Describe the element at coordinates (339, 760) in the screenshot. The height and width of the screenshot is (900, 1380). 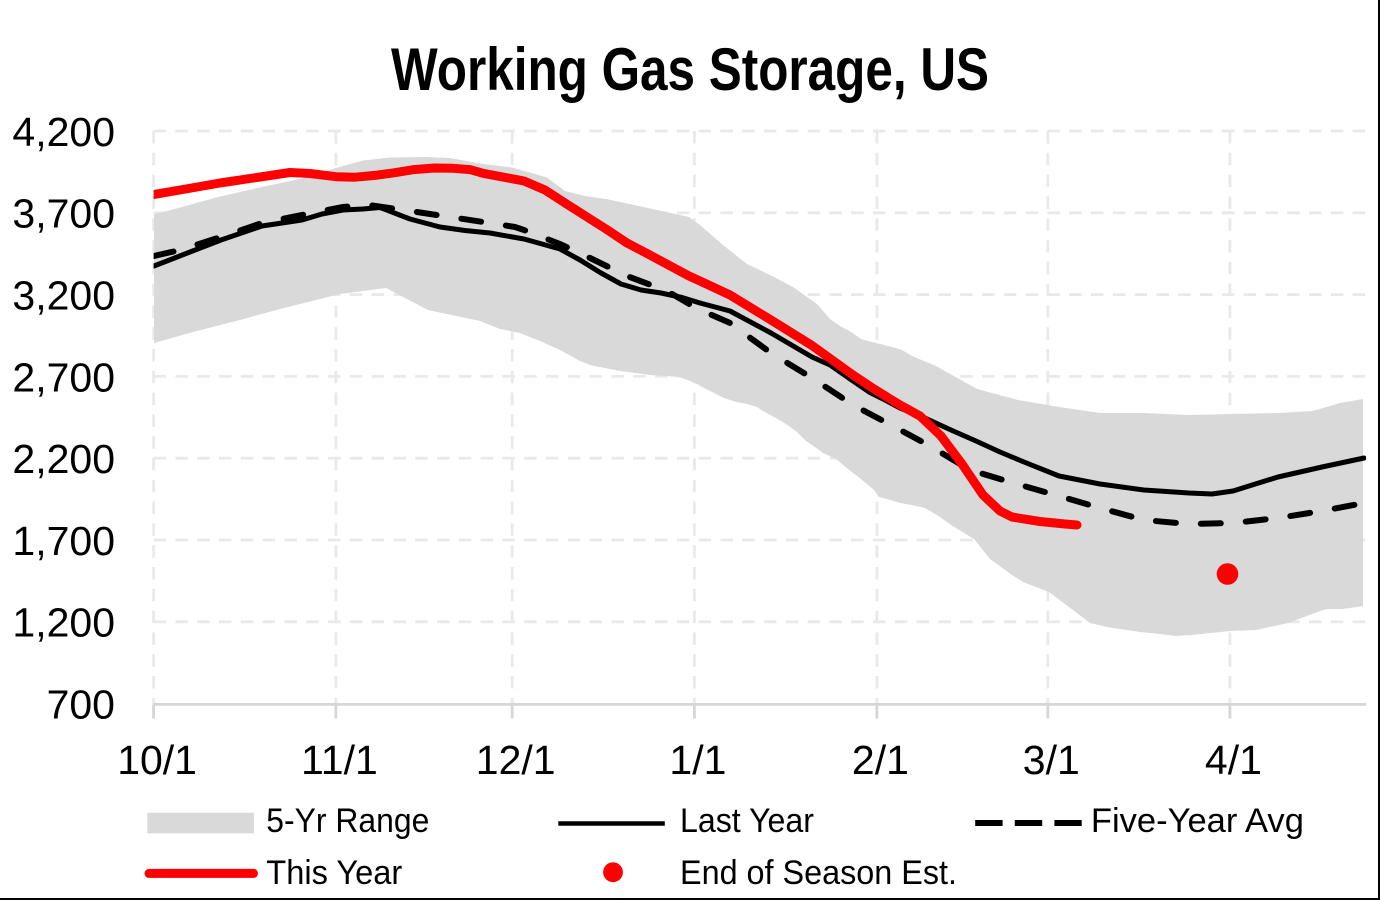
I see `svg-text: 11/1` at that location.